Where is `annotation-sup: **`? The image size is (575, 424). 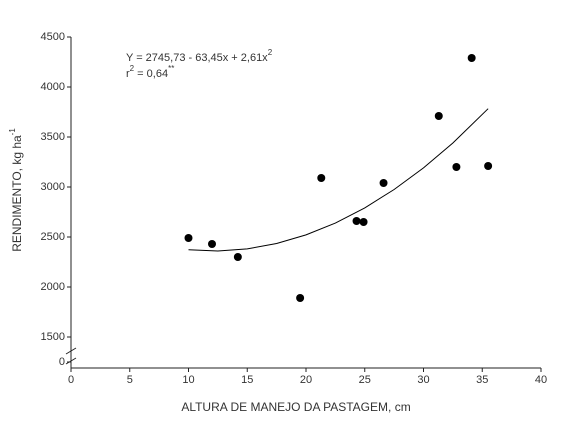
annotation-sup: ** is located at coordinates (171, 68).